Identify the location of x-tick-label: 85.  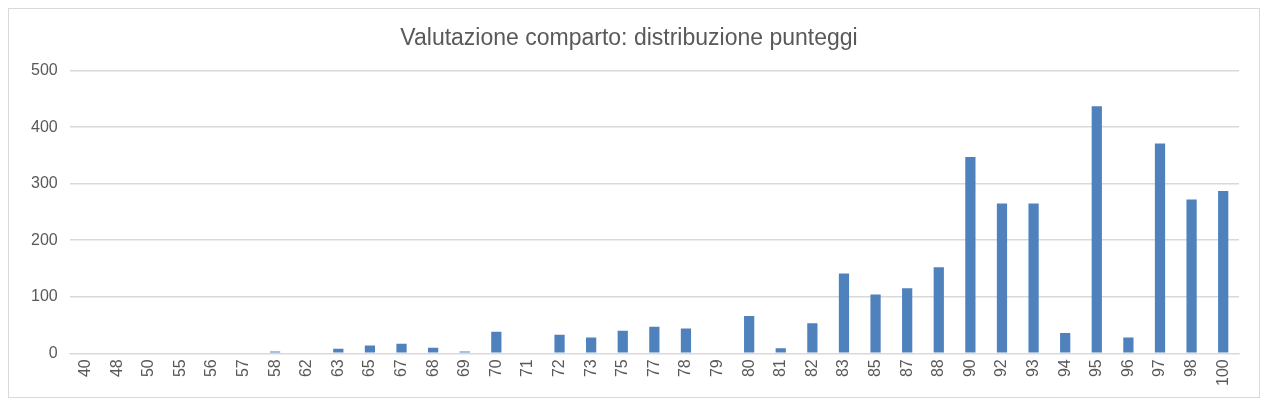
(874, 368).